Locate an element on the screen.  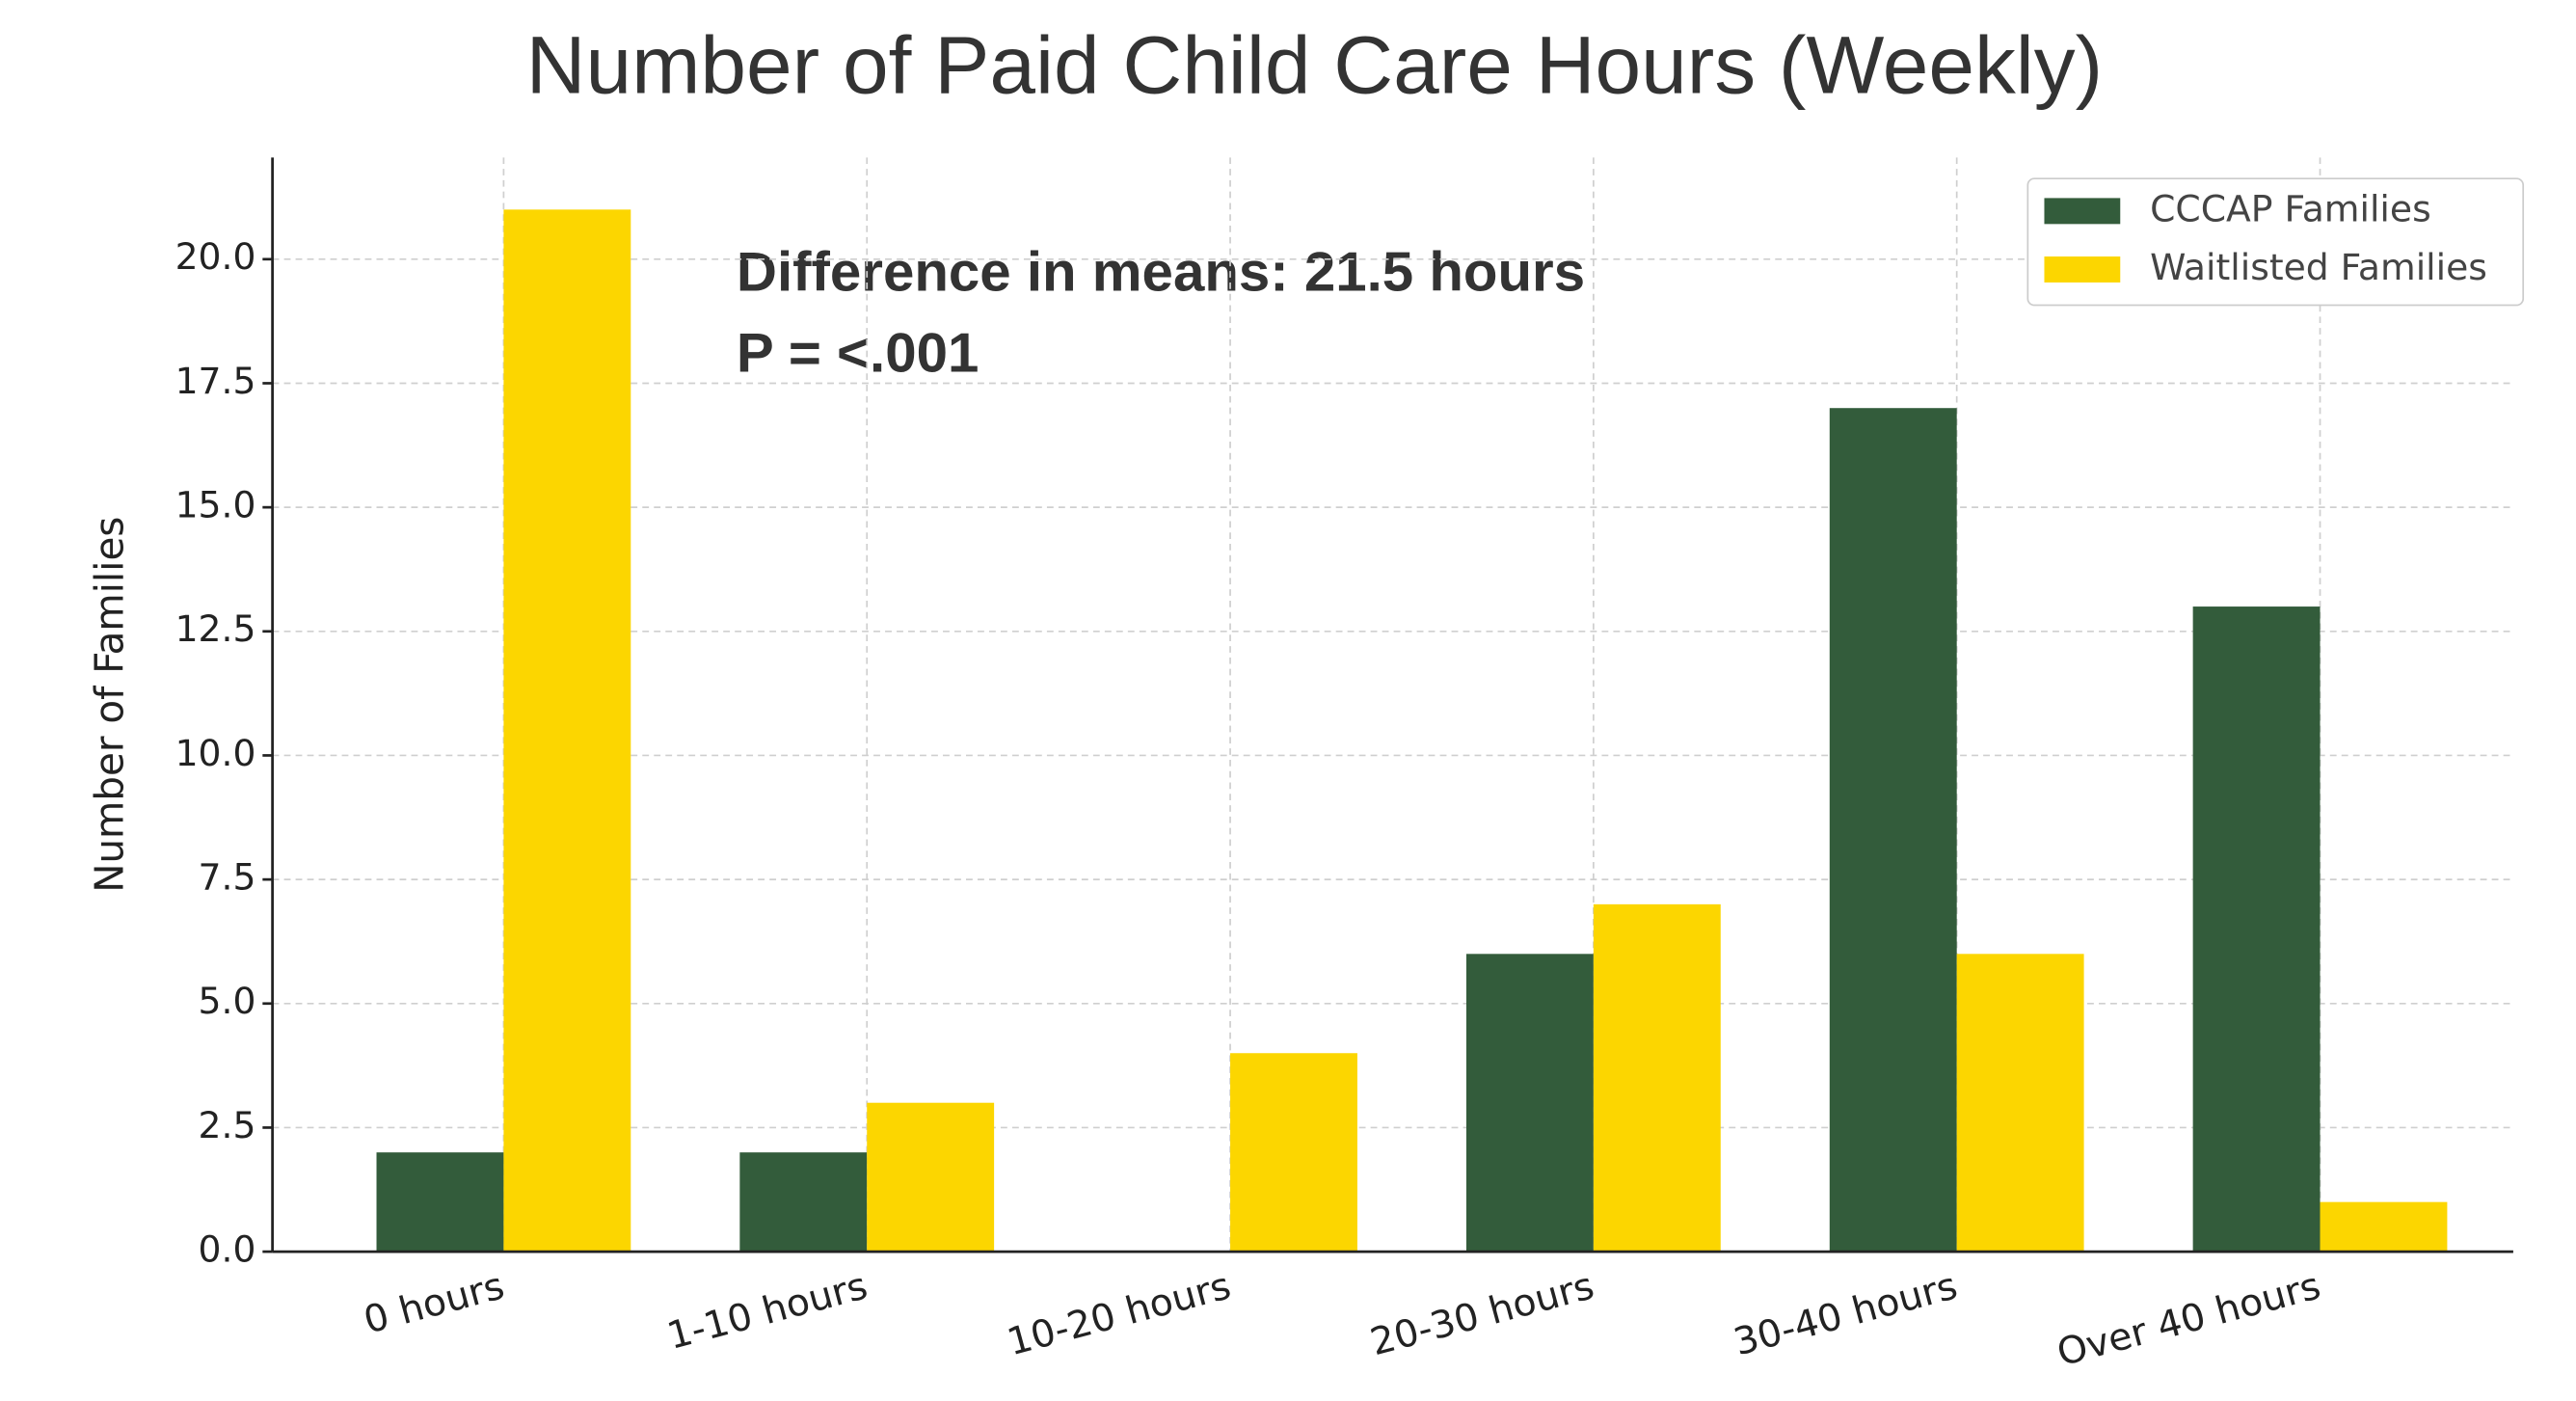
legend-box is located at coordinates (2275, 242).